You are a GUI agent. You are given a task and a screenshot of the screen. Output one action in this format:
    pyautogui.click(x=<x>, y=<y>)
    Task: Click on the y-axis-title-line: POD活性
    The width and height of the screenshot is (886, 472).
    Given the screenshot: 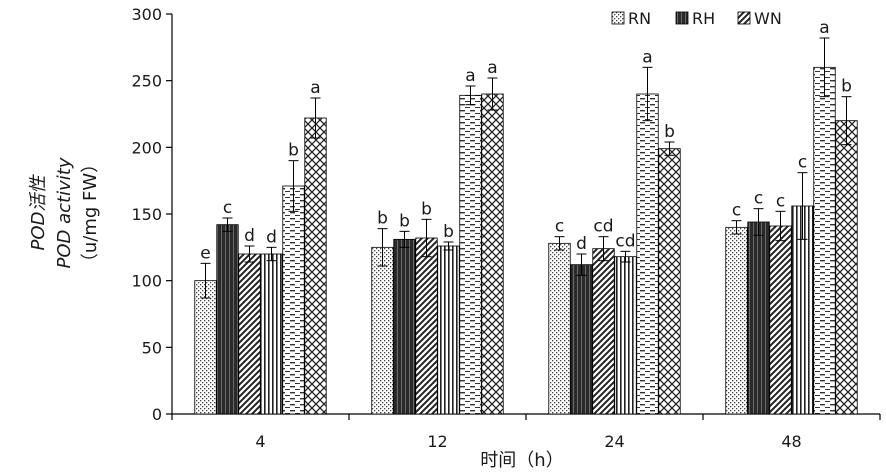 What is the action you would take?
    pyautogui.click(x=38, y=212)
    